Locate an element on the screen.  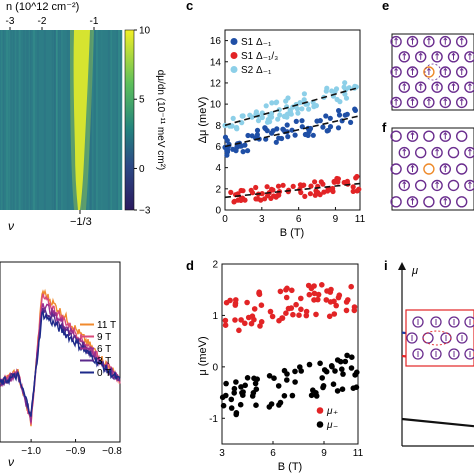
top-tick-label: -1 is located at coordinates (94, 21).